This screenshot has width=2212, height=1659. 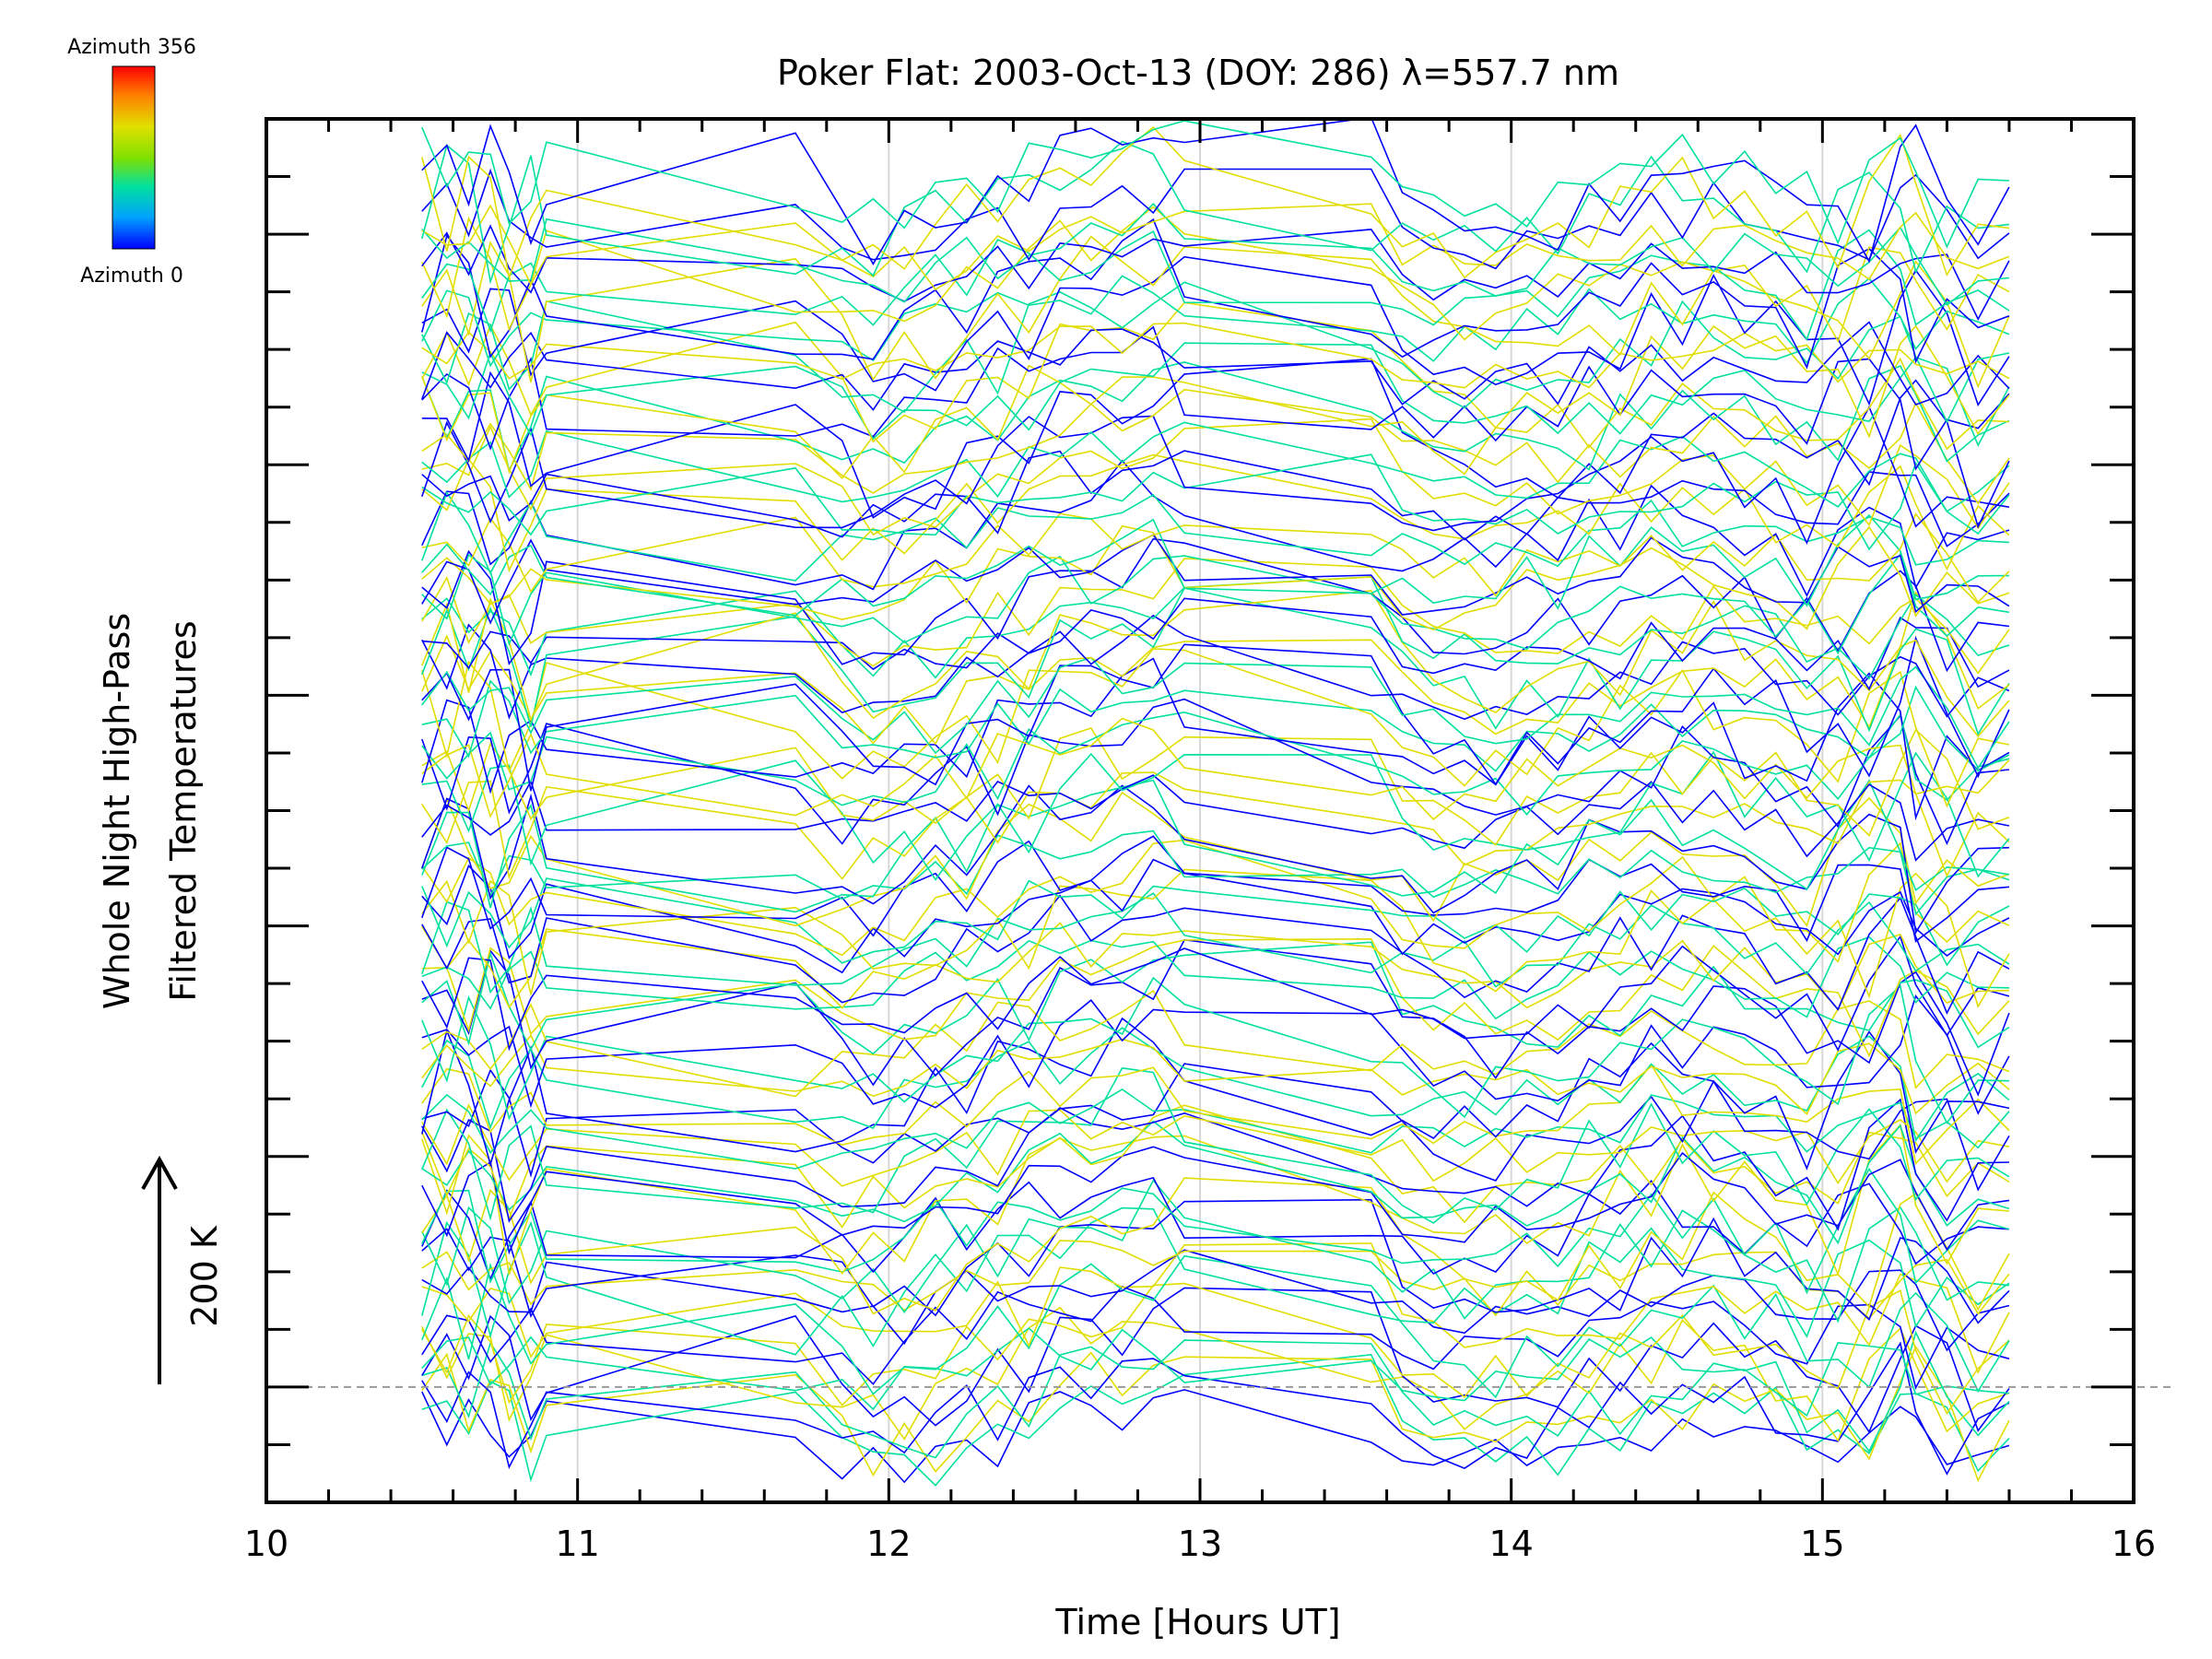 I want to click on colorbar-gradient, so click(x=134, y=157).